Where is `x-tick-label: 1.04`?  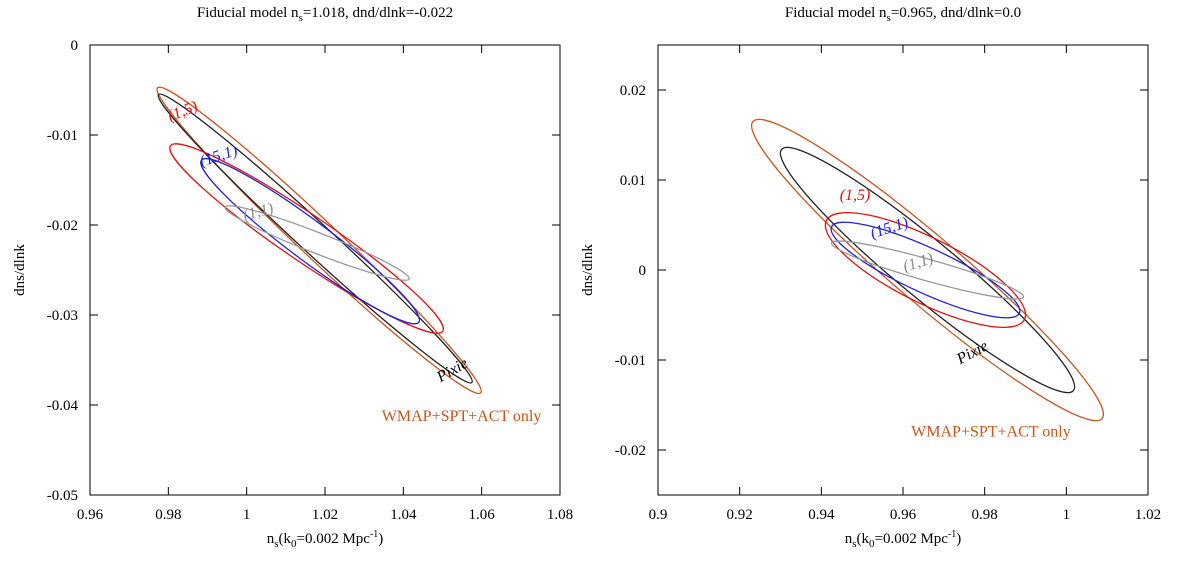 x-tick-label: 1.04 is located at coordinates (403, 515).